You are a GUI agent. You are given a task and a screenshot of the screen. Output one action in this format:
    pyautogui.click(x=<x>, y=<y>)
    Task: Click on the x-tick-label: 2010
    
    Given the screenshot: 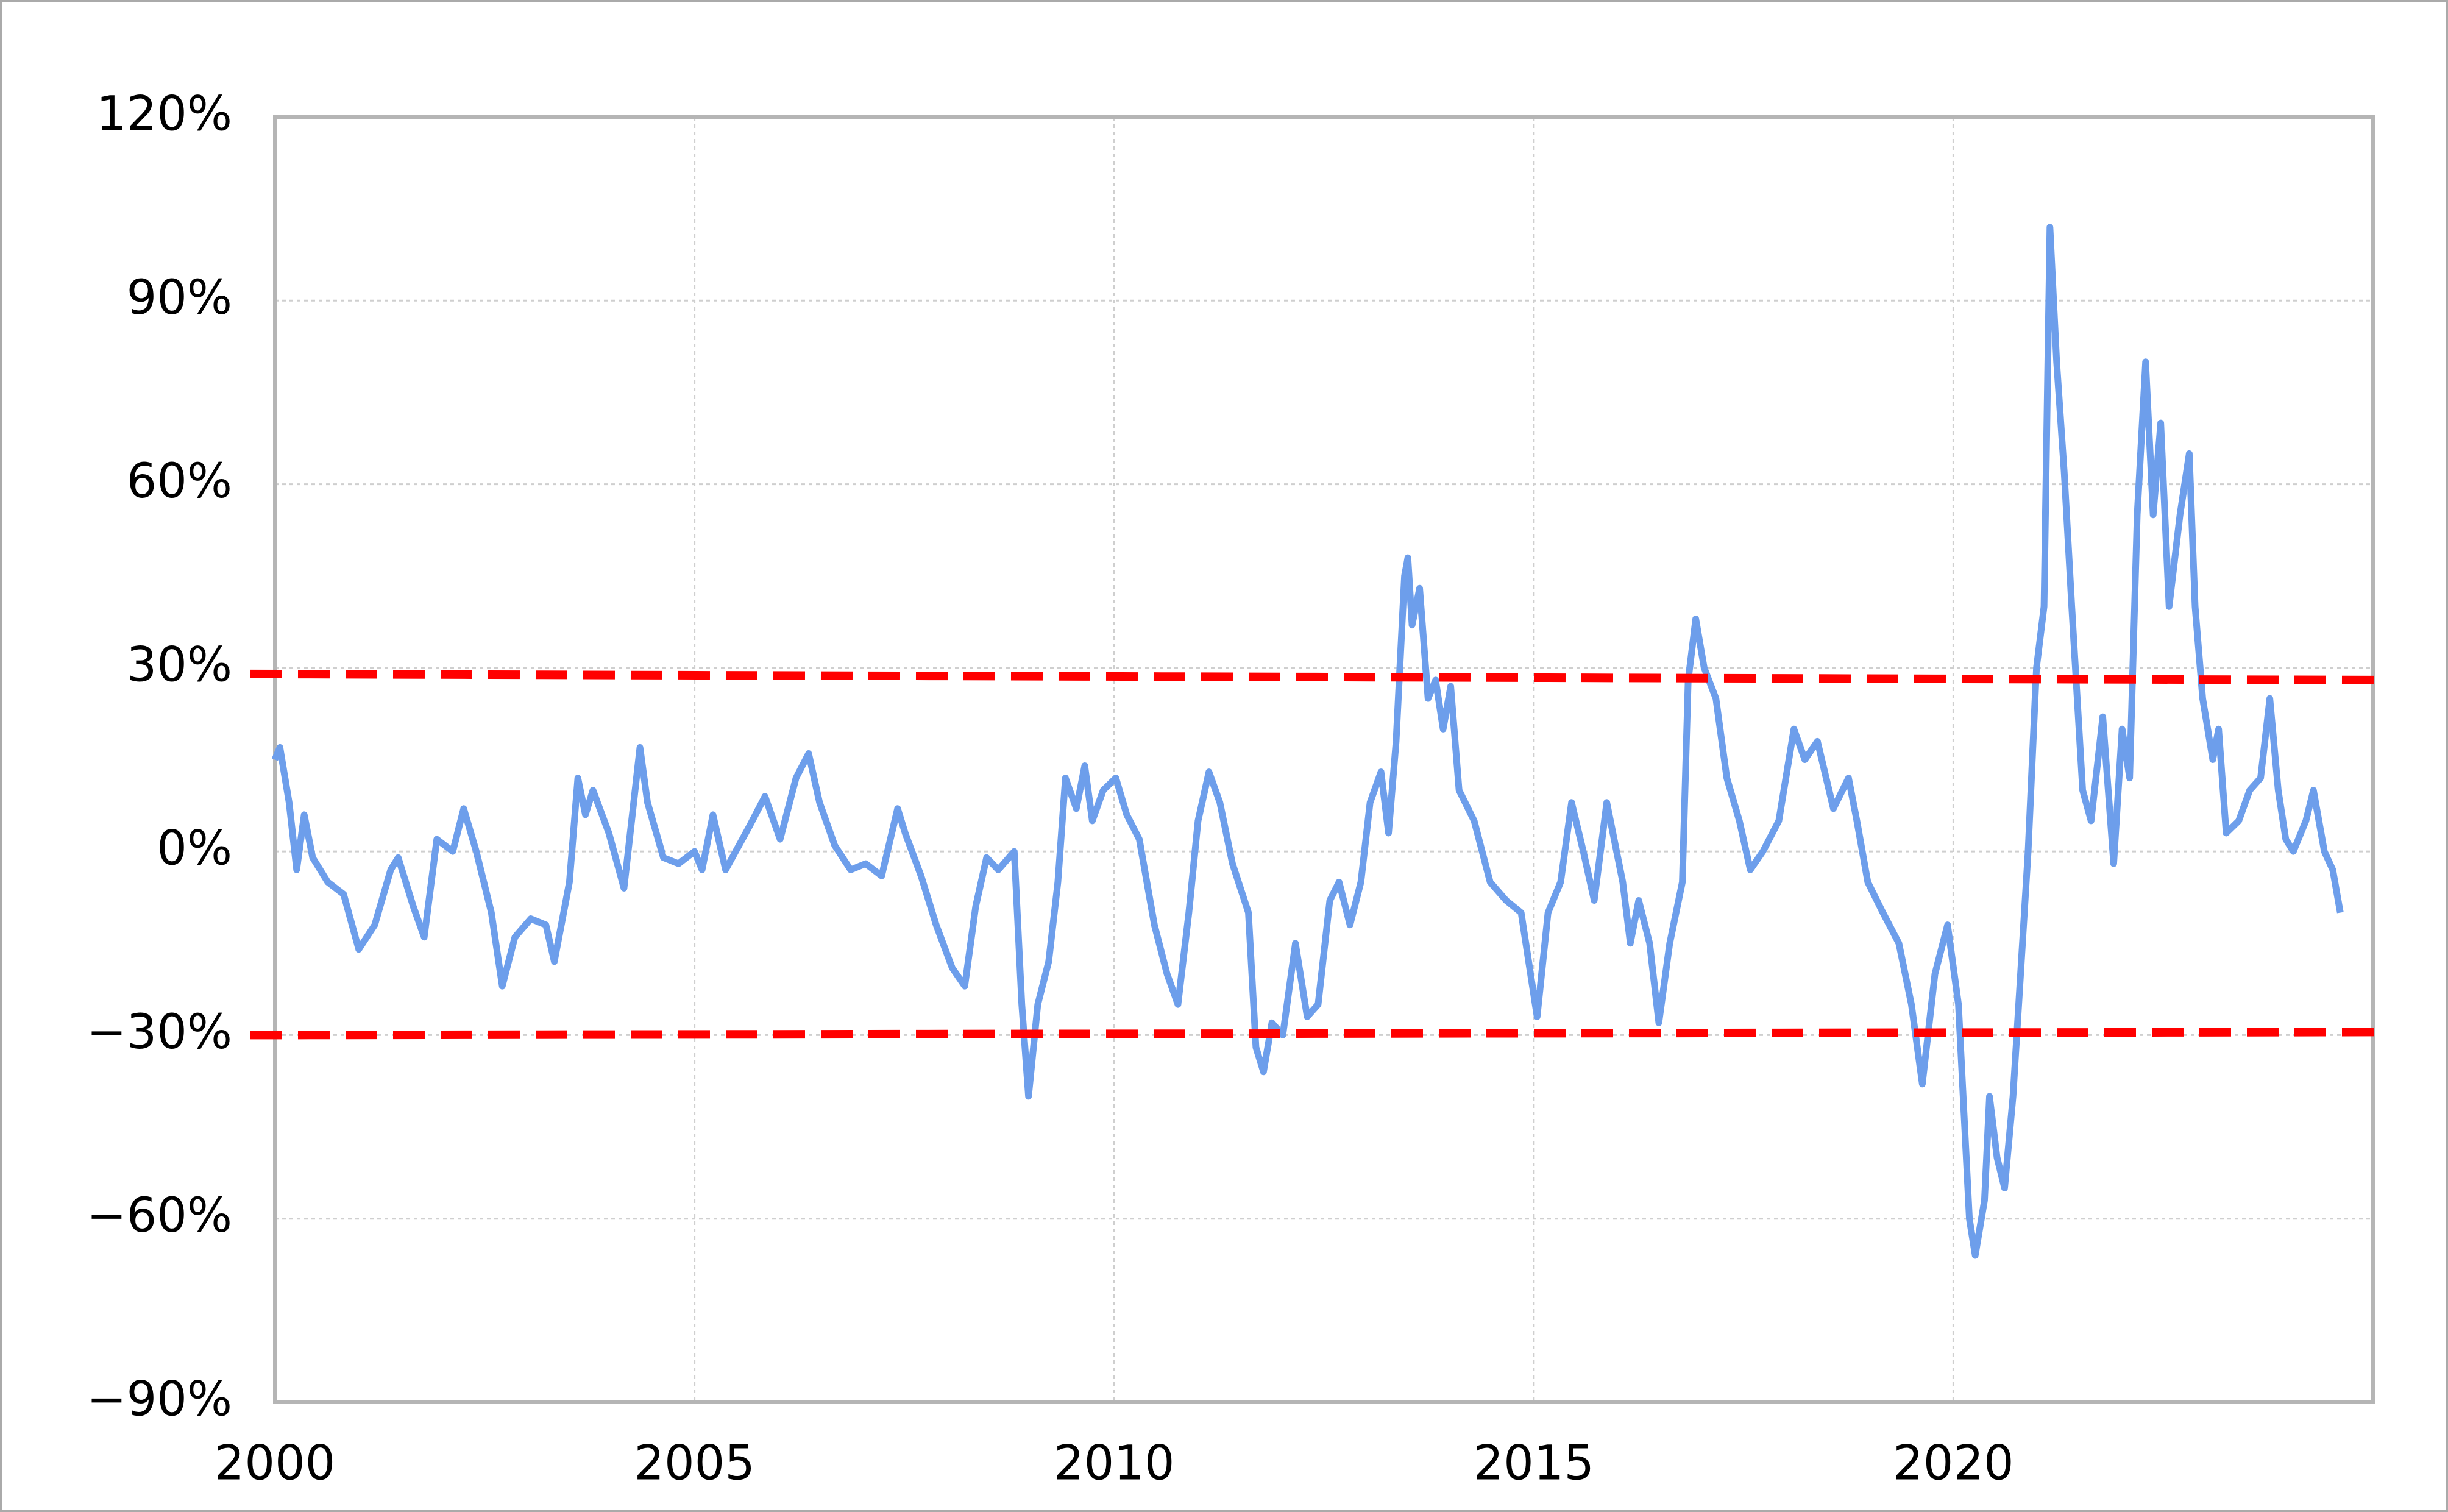 What is the action you would take?
    pyautogui.click(x=1114, y=1463)
    